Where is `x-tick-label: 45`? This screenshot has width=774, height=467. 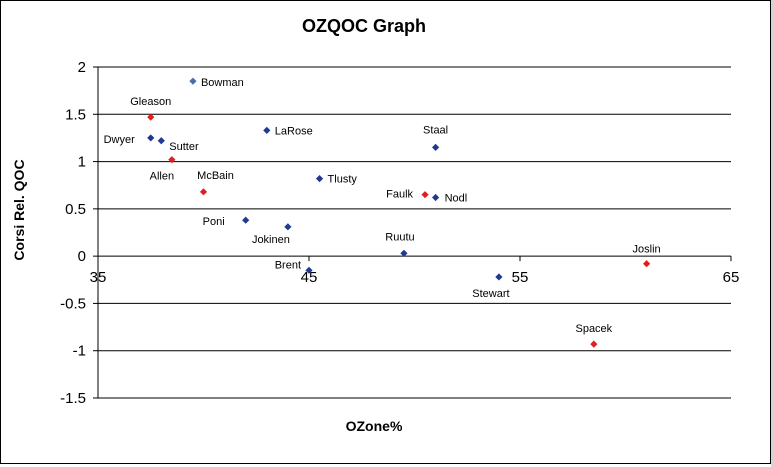
x-tick-label: 45 is located at coordinates (309, 277).